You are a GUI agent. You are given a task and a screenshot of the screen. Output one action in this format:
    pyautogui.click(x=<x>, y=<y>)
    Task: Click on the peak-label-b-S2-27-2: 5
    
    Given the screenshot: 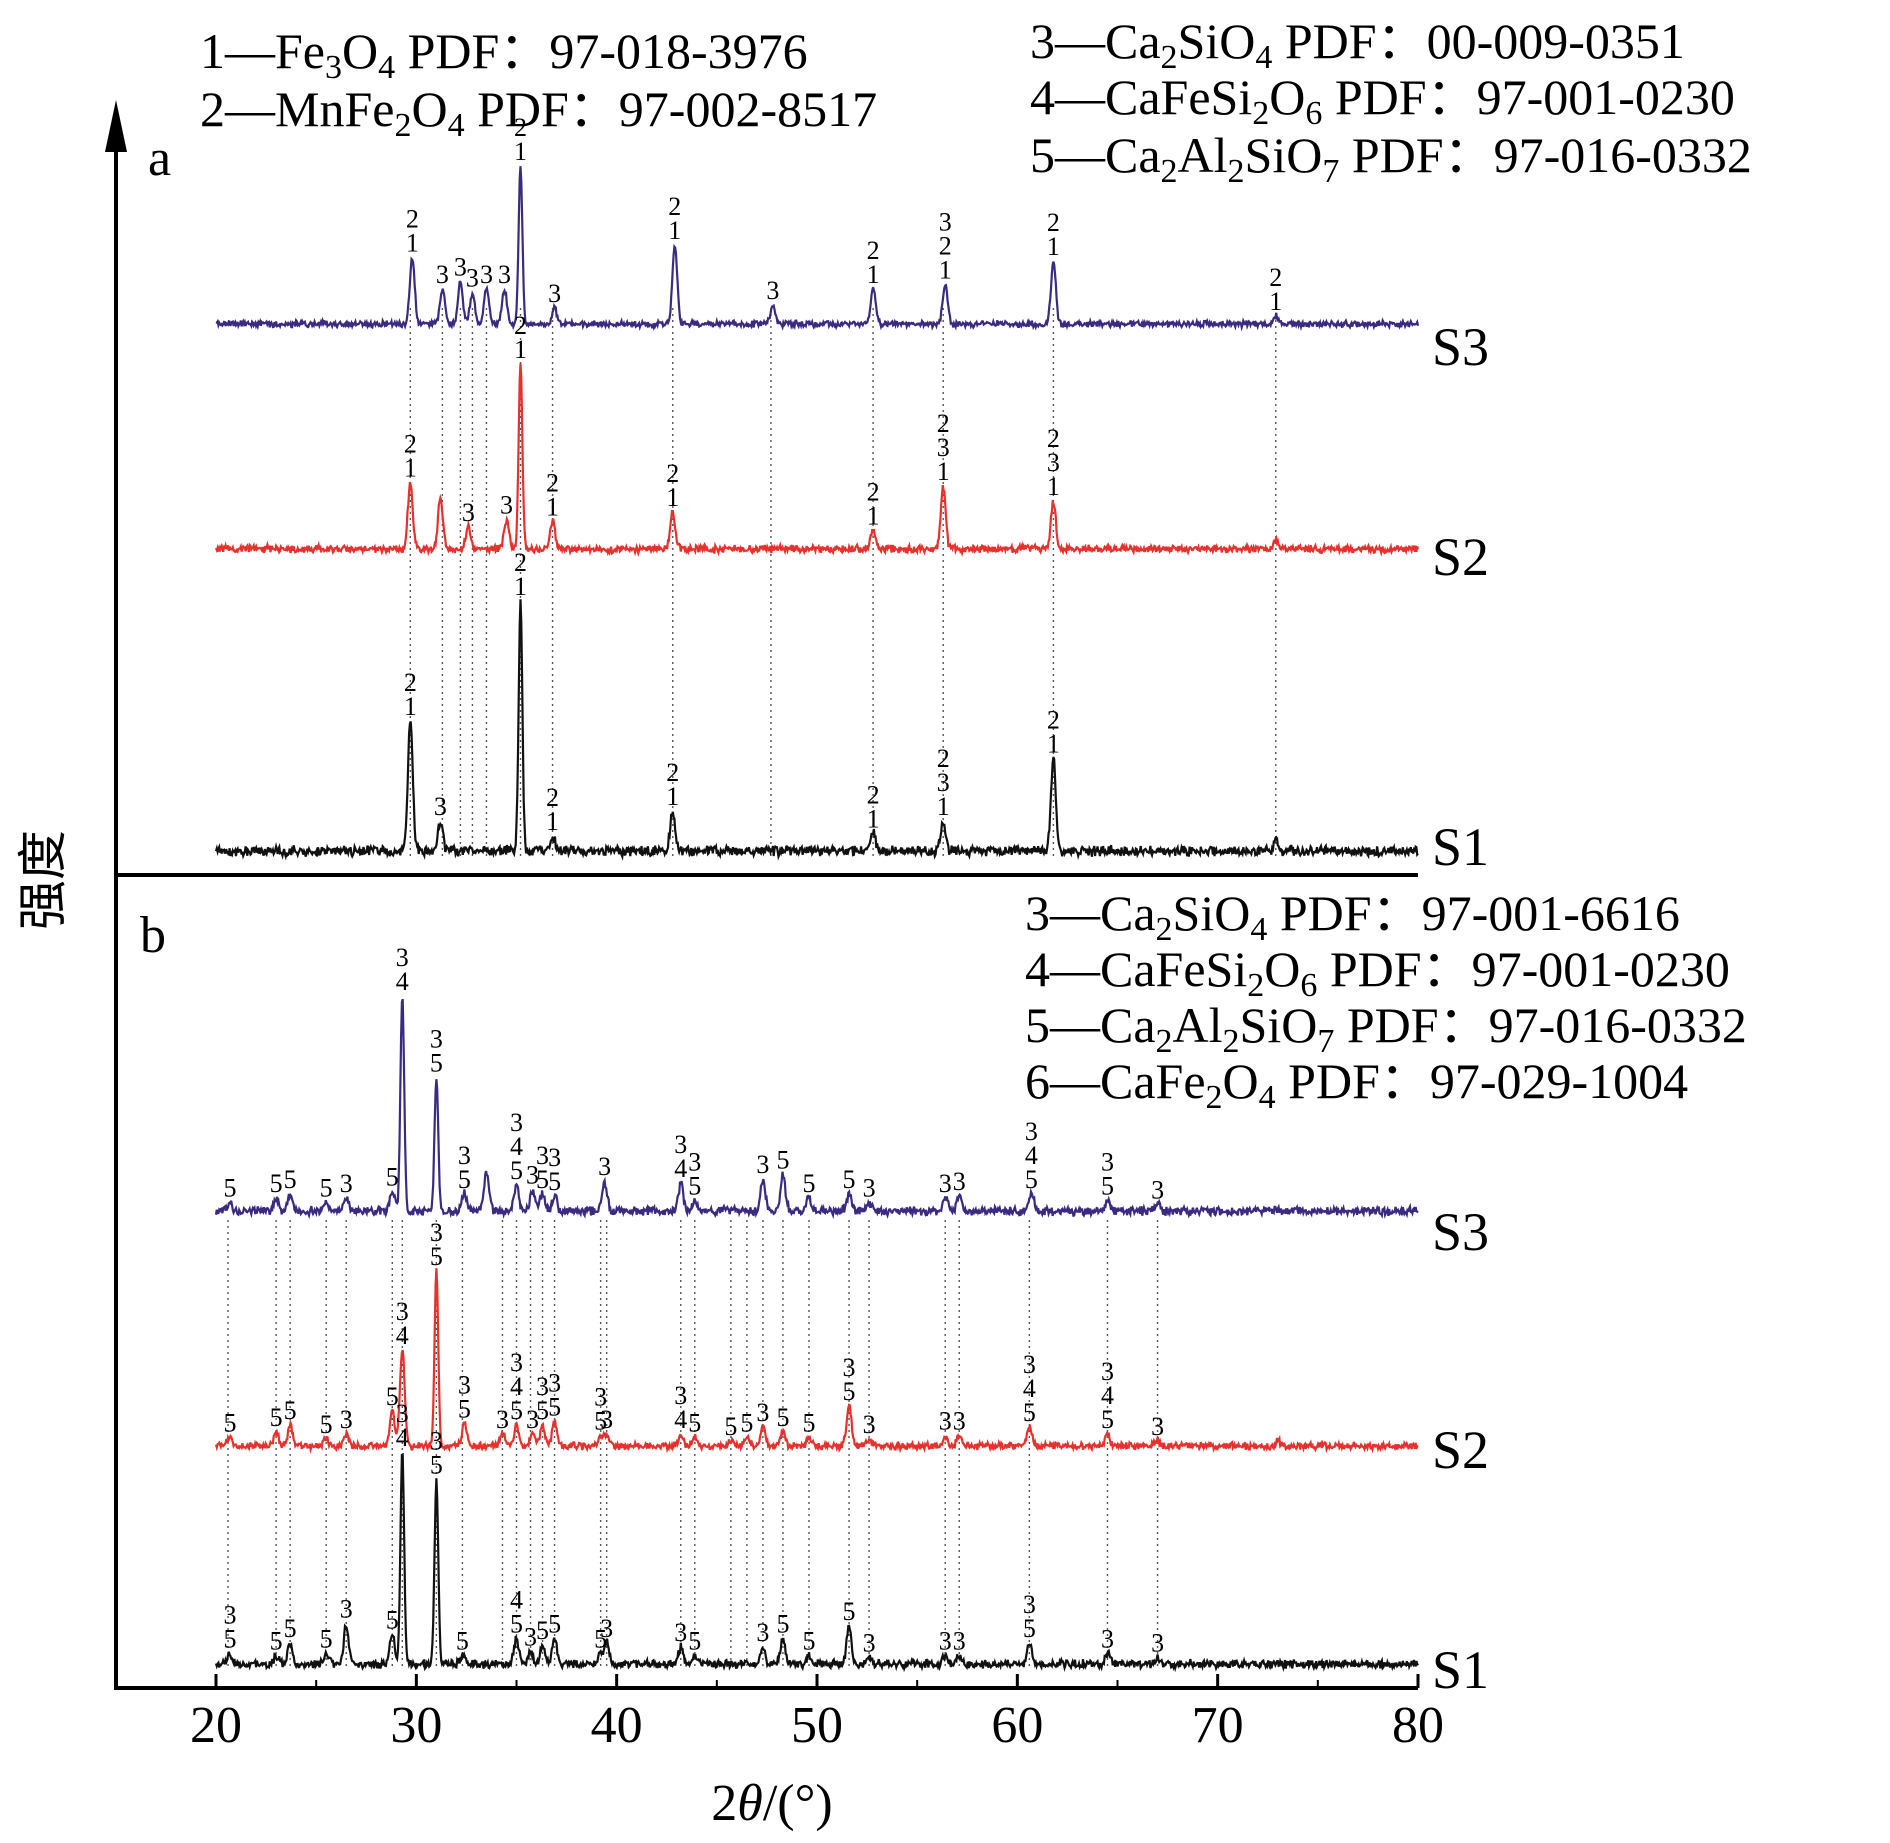 What is the action you would take?
    pyautogui.click(x=1029, y=1412)
    